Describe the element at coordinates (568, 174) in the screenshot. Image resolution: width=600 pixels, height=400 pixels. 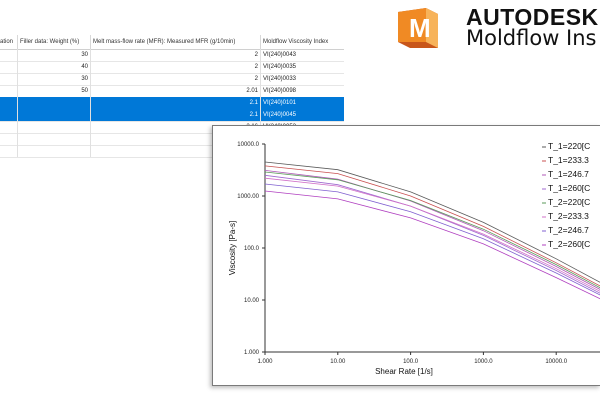
I see `legend-entry: T_1=246.7` at that location.